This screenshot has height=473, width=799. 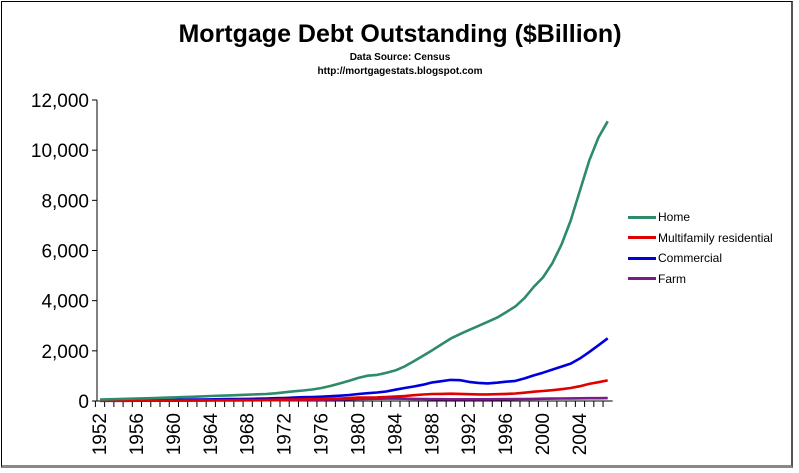 What do you see at coordinates (358, 434) in the screenshot?
I see `x-tick-label: 1980` at bounding box center [358, 434].